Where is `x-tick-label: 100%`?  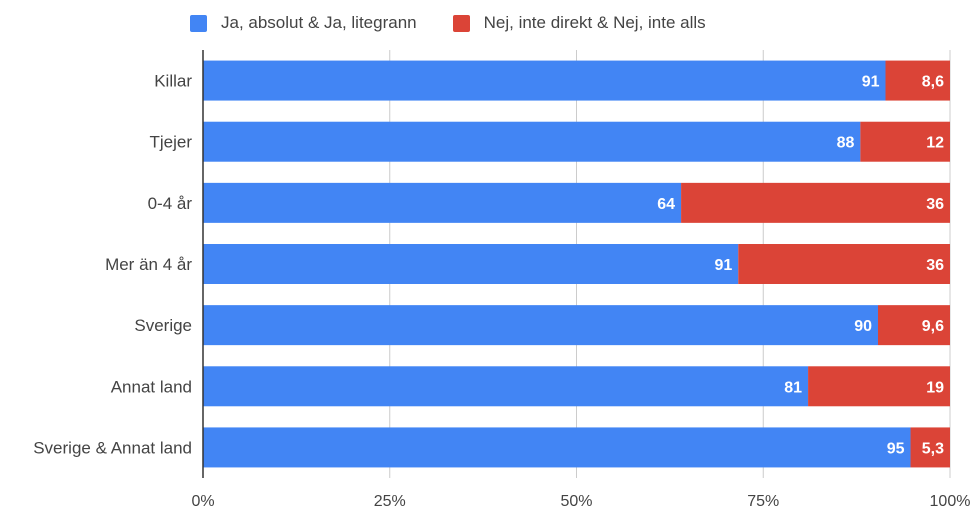 x-tick-label: 100% is located at coordinates (950, 501).